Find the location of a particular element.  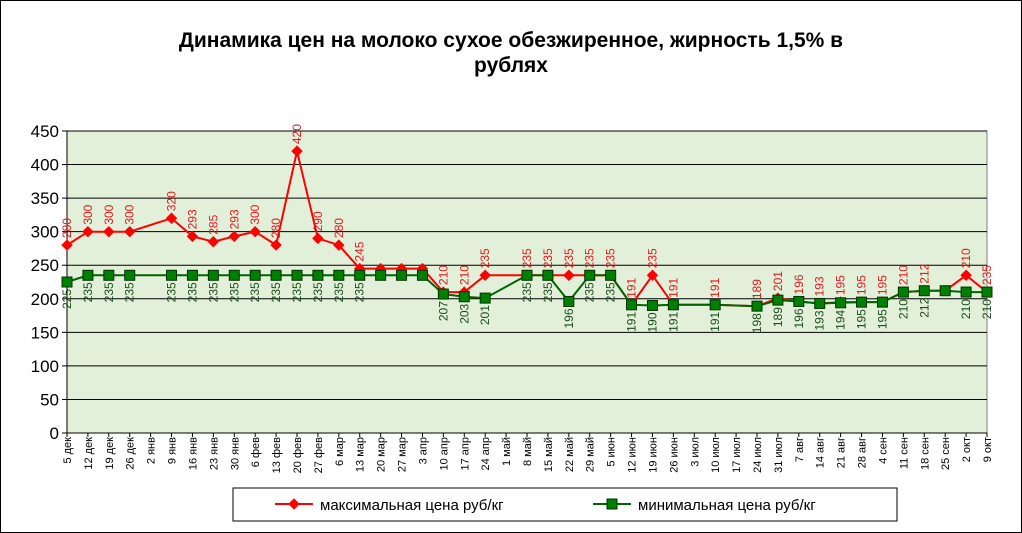

data-label-min: 195 is located at coordinates (882, 319).